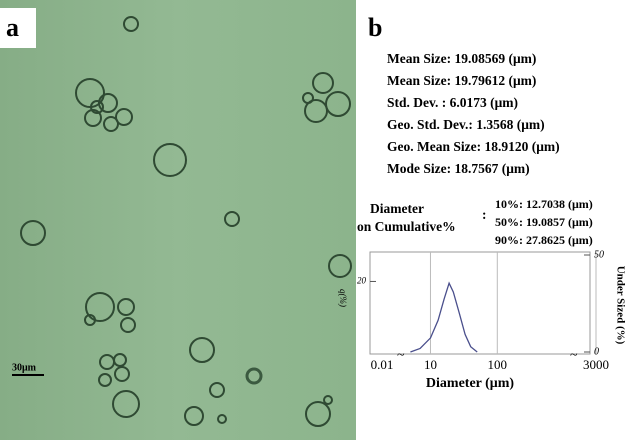 Image resolution: width=632 pixels, height=440 pixels. What do you see at coordinates (544, 204) in the screenshot?
I see `cumulative-value: 10%: 12.7038 (μm)` at bounding box center [544, 204].